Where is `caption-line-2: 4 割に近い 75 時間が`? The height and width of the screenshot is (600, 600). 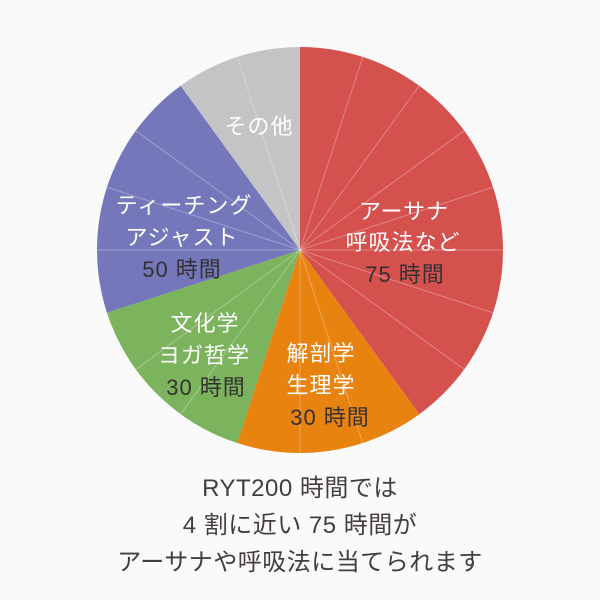 caption-line-2: 4 割に近い 75 時間が is located at coordinates (300, 525).